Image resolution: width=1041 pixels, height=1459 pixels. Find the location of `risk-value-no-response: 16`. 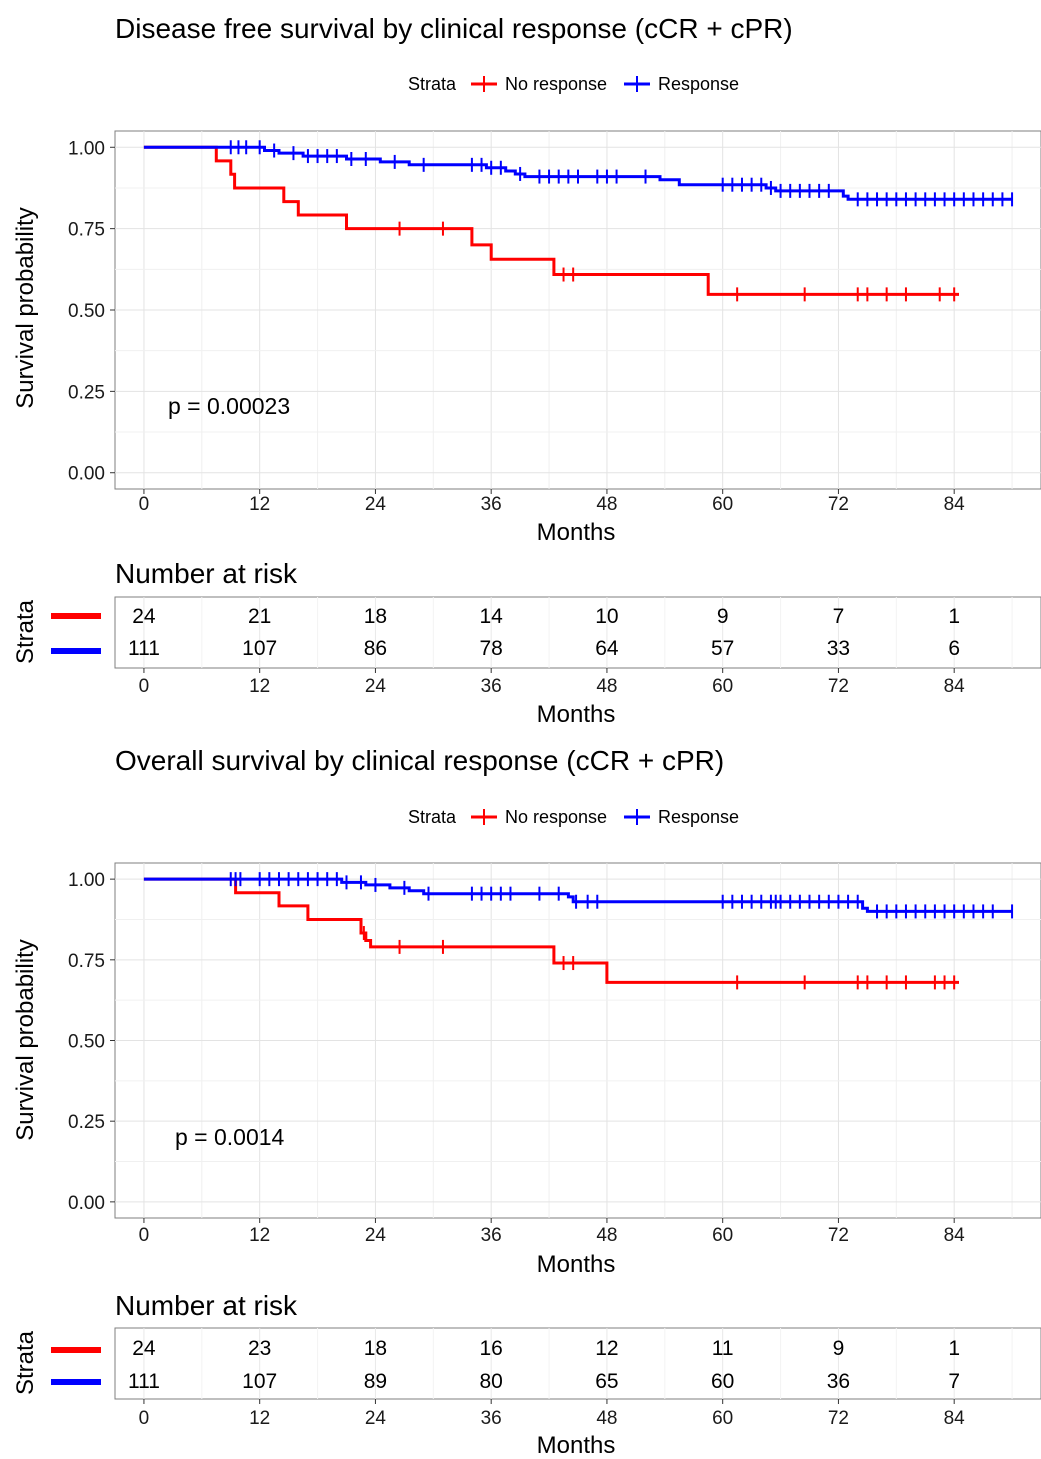

risk-value-no-response: 16 is located at coordinates (491, 1348).